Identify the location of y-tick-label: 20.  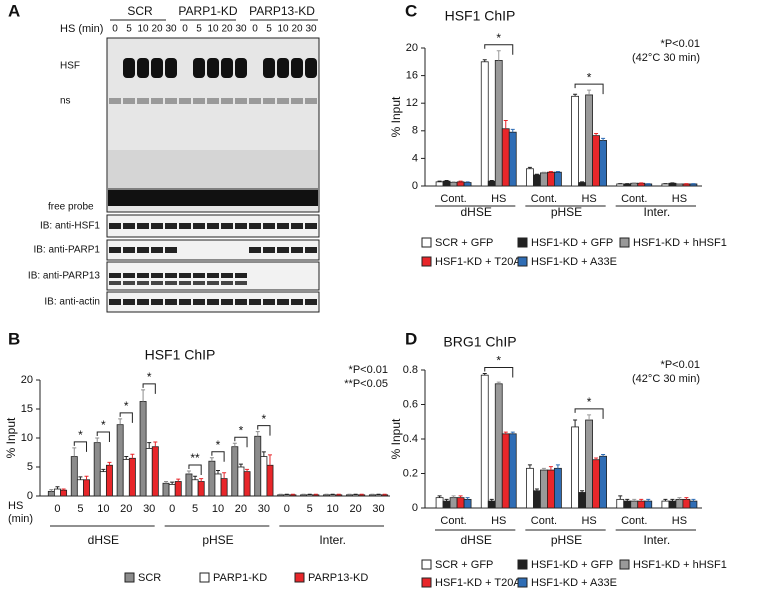
(412, 48).